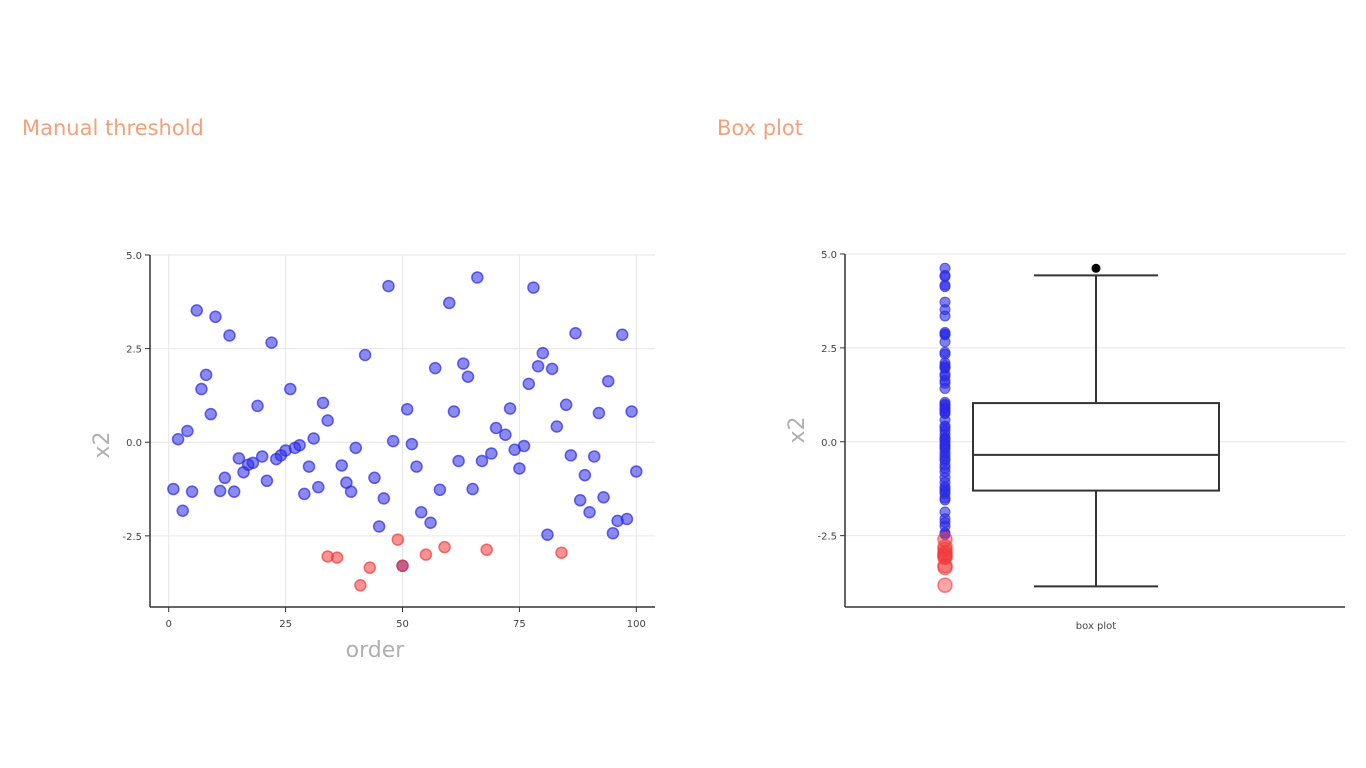 Image resolution: width=1366 pixels, height=768 pixels. What do you see at coordinates (405, 431) in the screenshot?
I see `scatter-points` at bounding box center [405, 431].